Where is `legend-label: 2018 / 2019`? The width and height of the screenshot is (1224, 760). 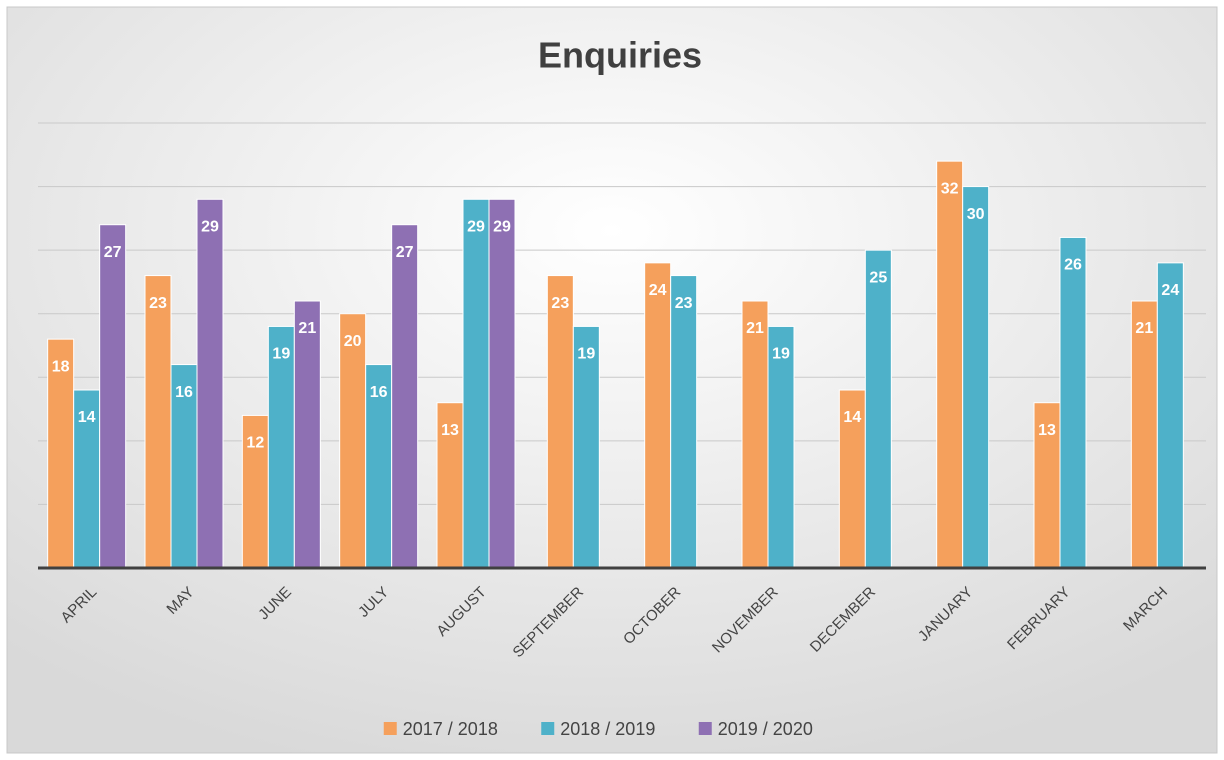
legend-label: 2018 / 2019 is located at coordinates (607, 729).